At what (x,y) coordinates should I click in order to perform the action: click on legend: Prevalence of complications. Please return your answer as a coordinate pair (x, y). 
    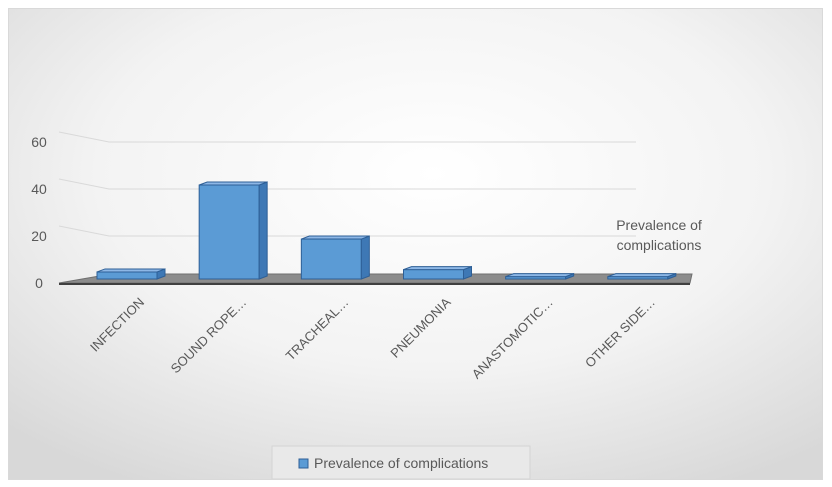
    Looking at the image, I should click on (401, 462).